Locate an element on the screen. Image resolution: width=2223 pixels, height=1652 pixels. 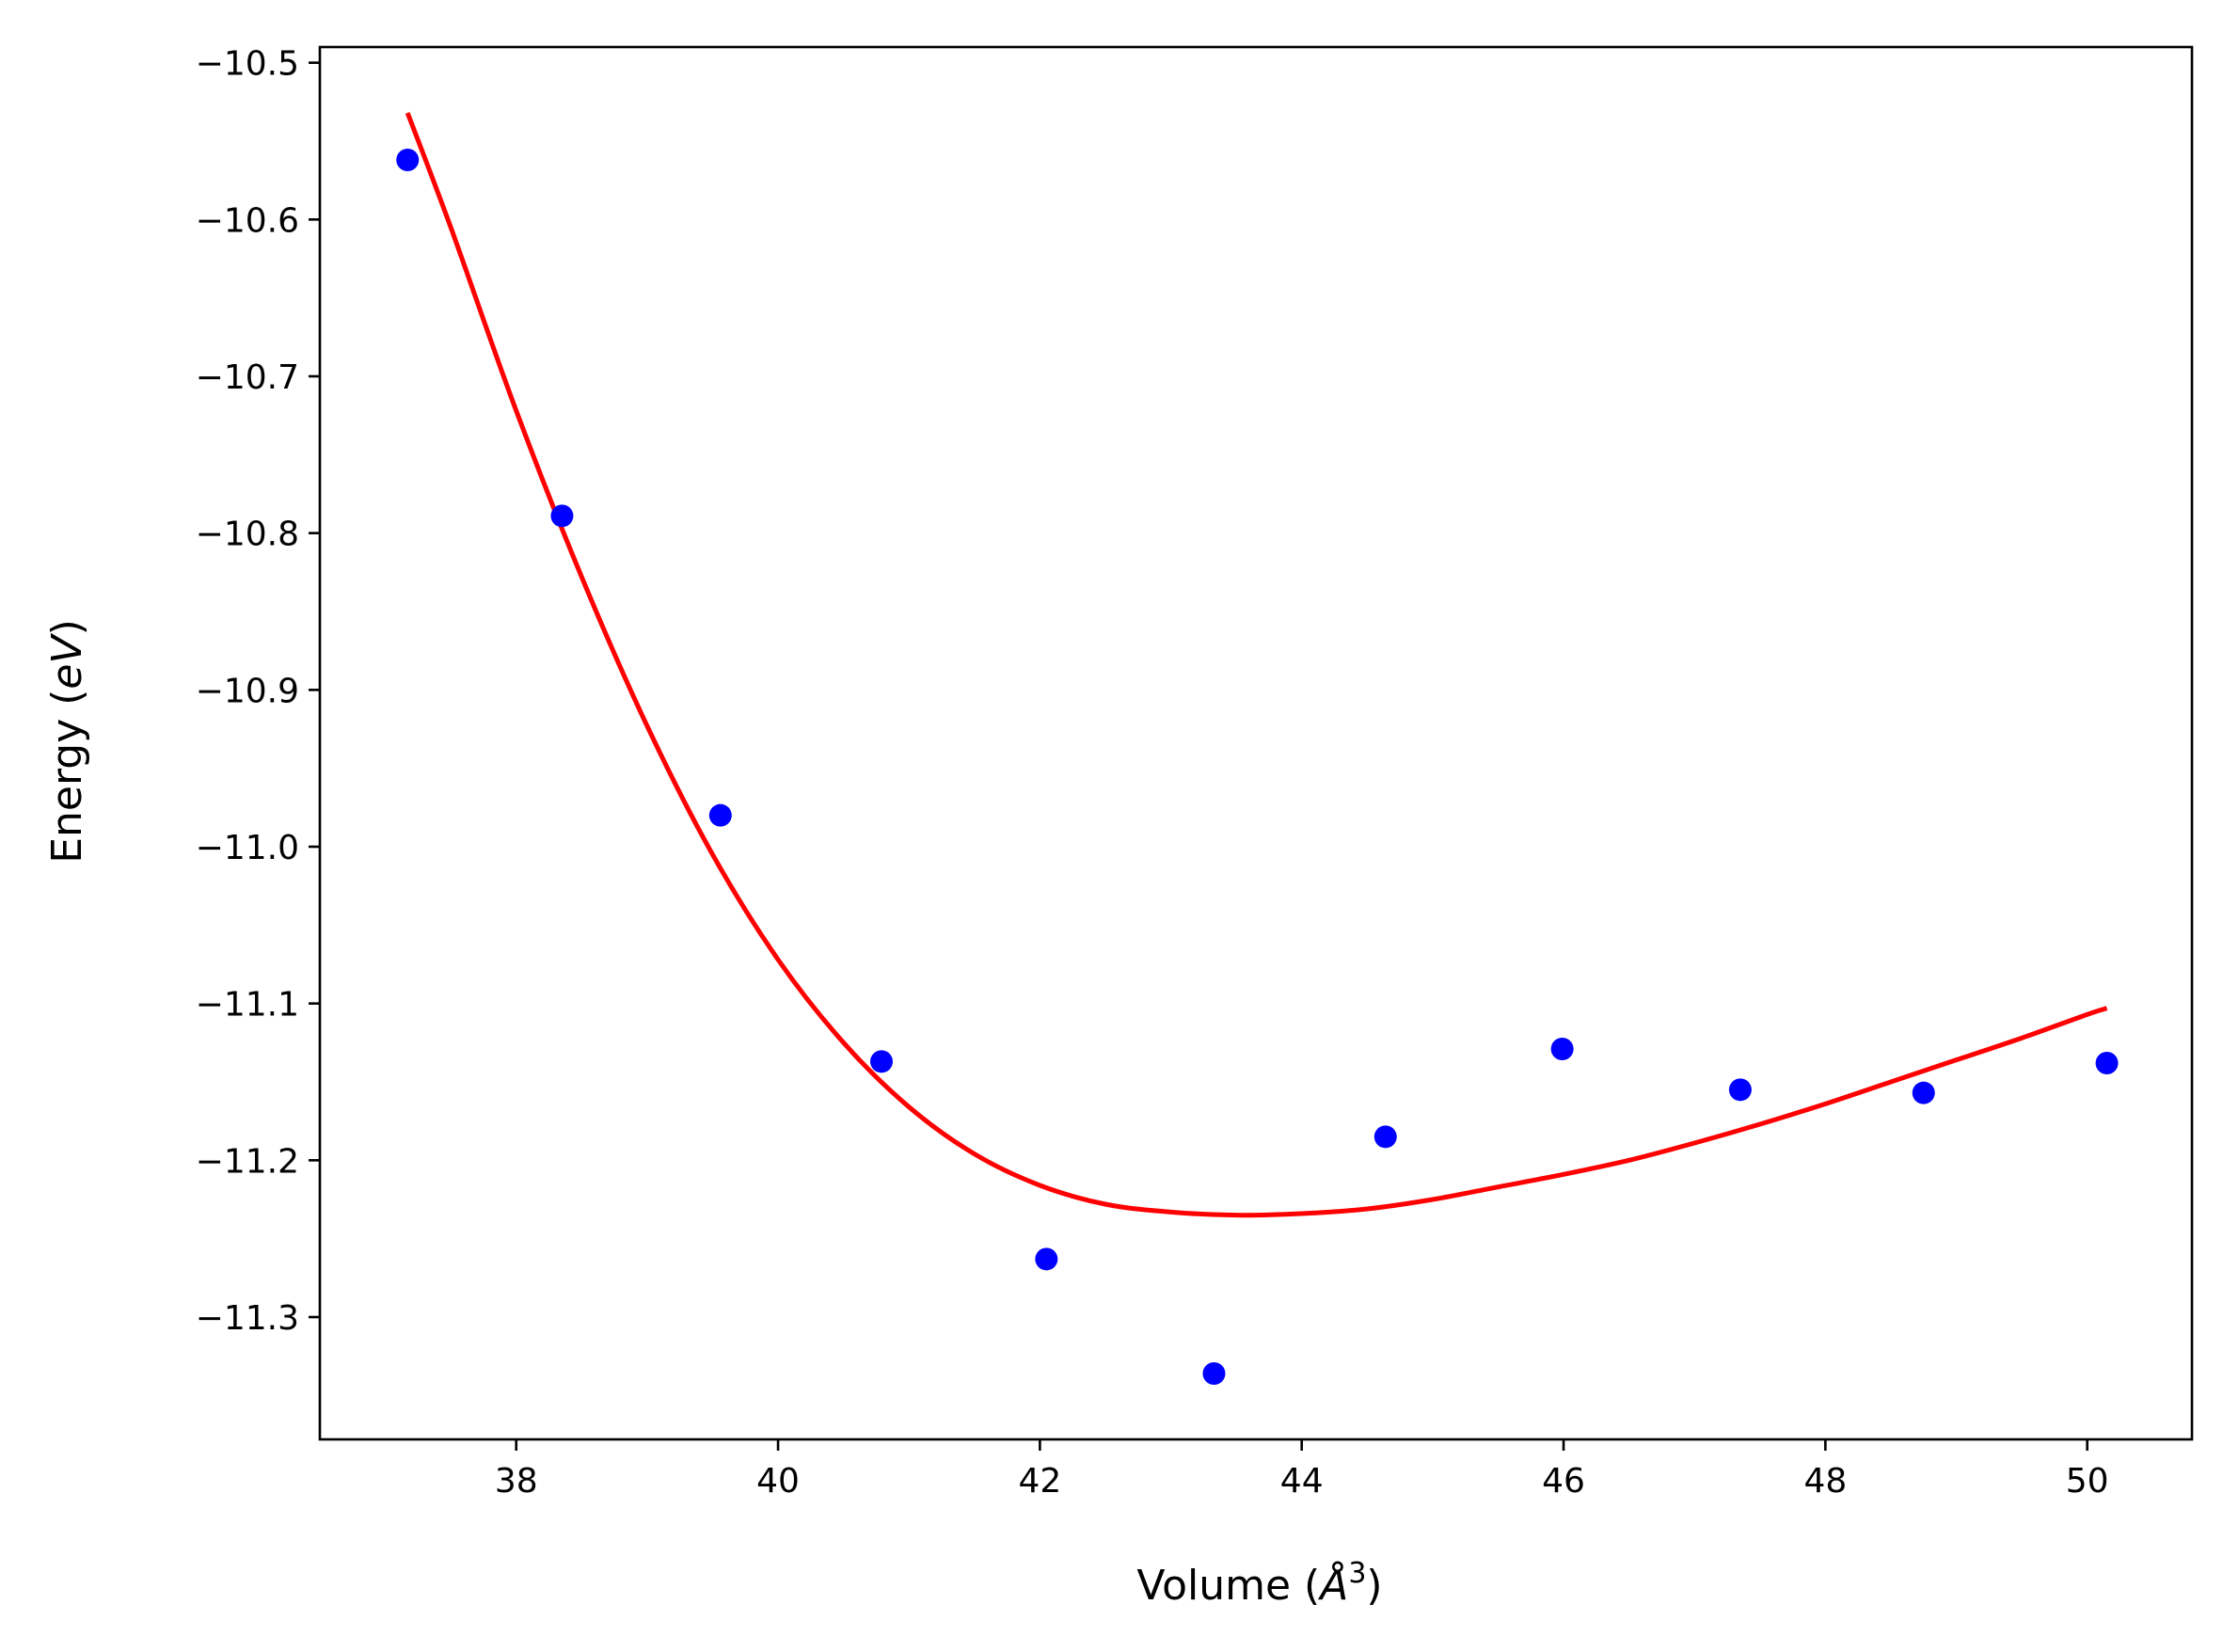
x-tick-label: 38 is located at coordinates (516, 1481).